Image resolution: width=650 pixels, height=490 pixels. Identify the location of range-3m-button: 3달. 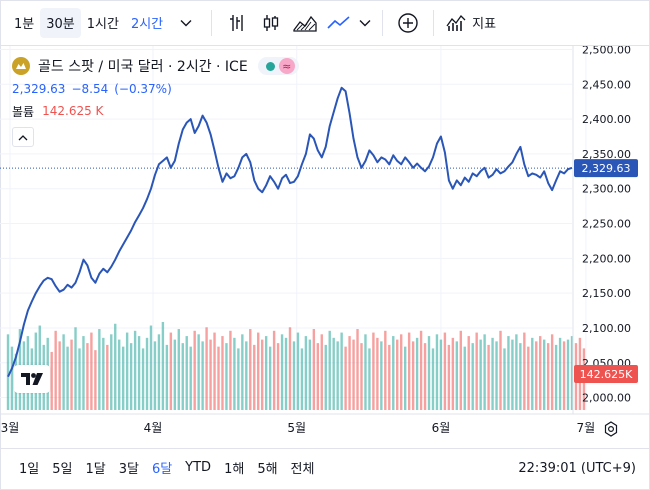
(128, 469).